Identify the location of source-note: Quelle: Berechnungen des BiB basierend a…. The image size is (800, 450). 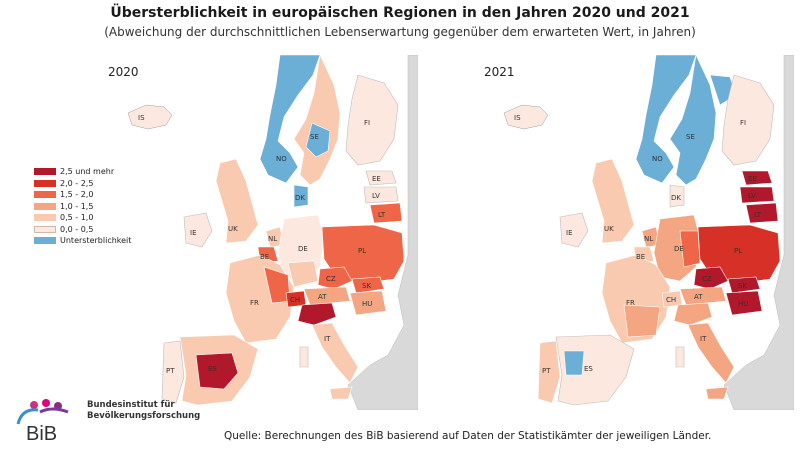
(468, 436).